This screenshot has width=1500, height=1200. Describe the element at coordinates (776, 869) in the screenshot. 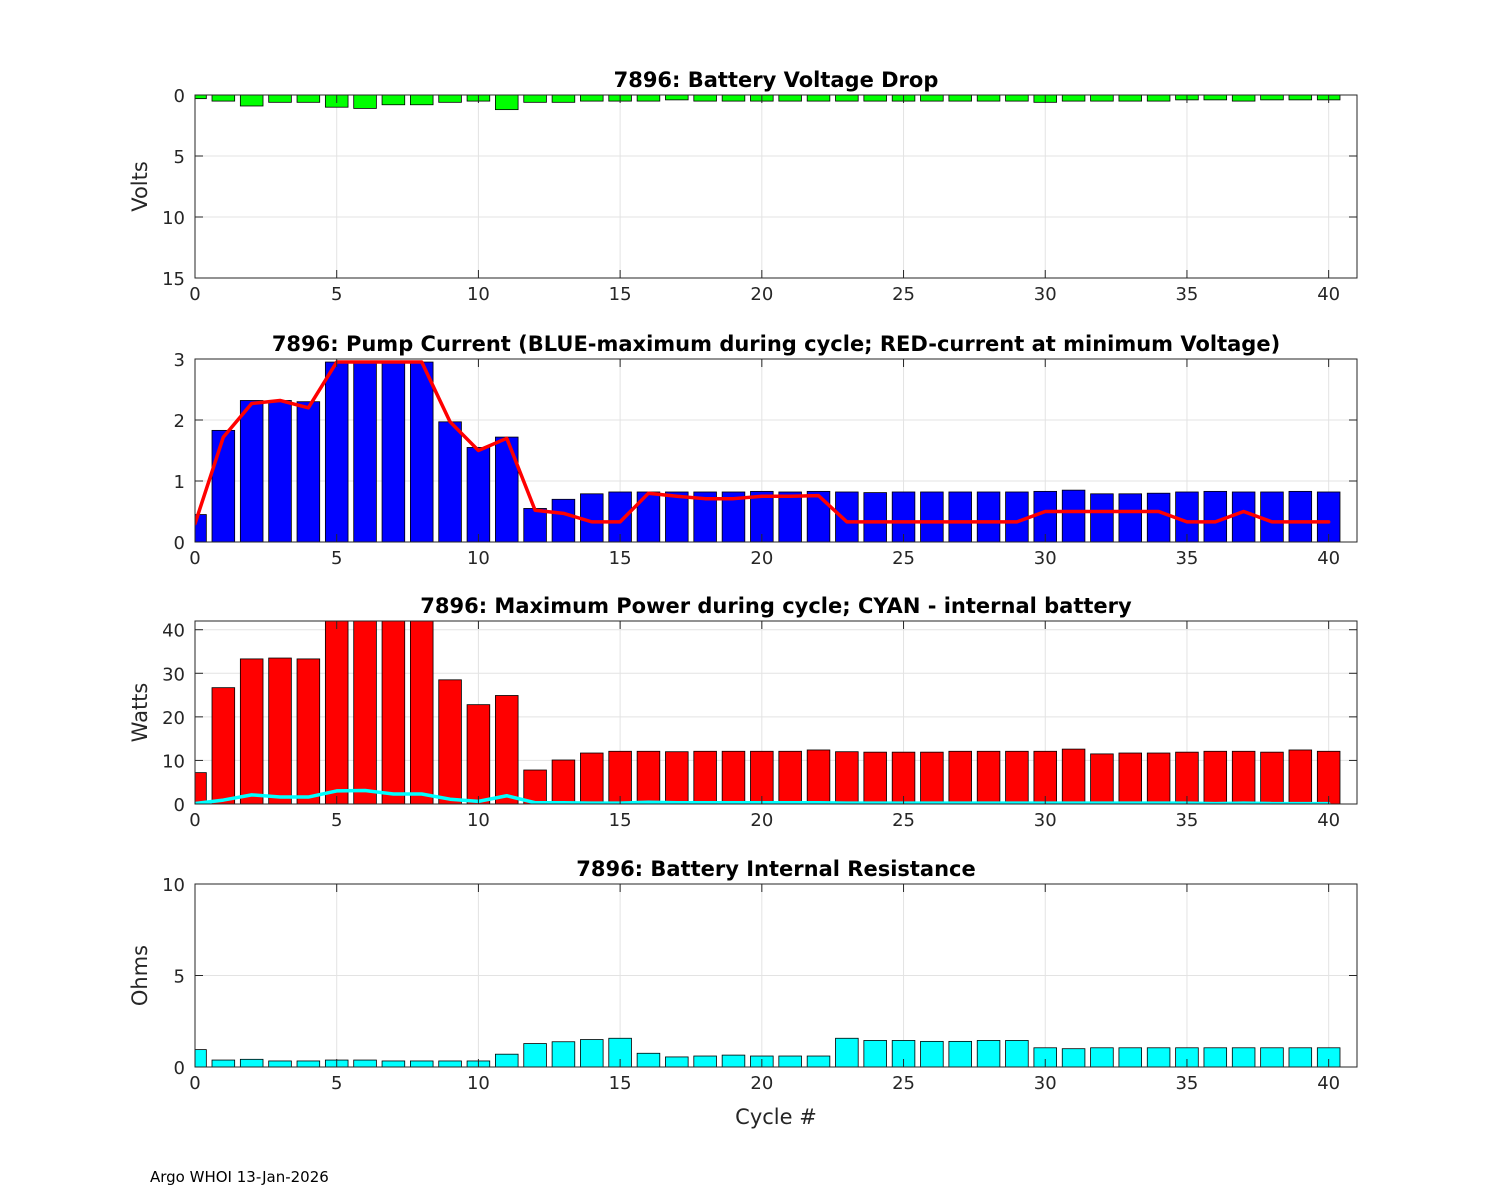

I see `chart-title: 7896: Battery Internal Resistance` at that location.